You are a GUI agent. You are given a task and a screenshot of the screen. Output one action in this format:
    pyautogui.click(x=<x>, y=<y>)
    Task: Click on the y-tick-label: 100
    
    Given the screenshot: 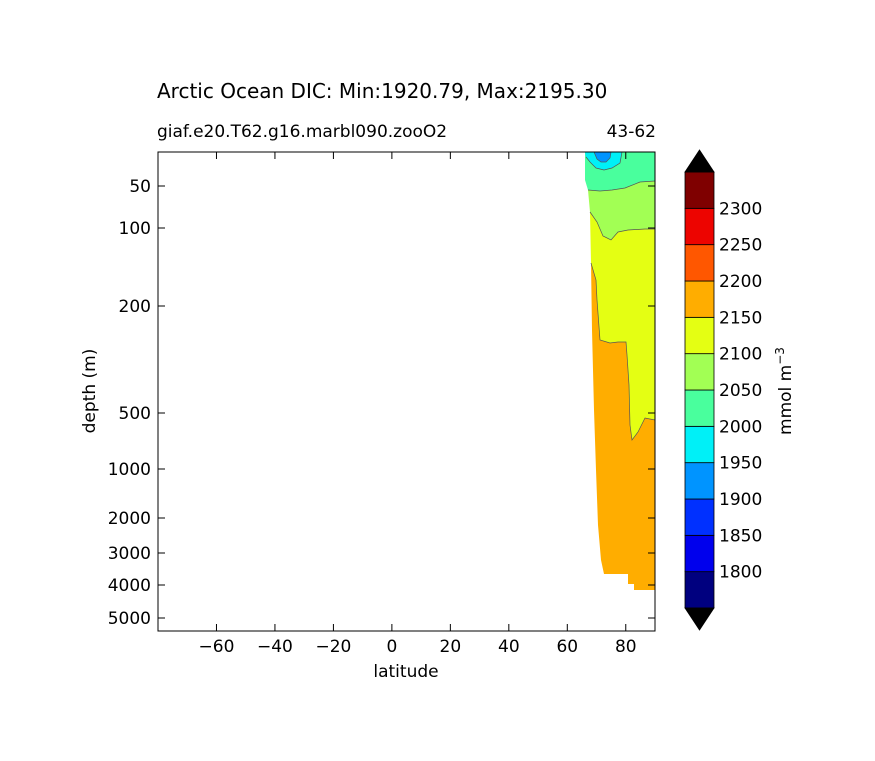 What is the action you would take?
    pyautogui.click(x=135, y=229)
    